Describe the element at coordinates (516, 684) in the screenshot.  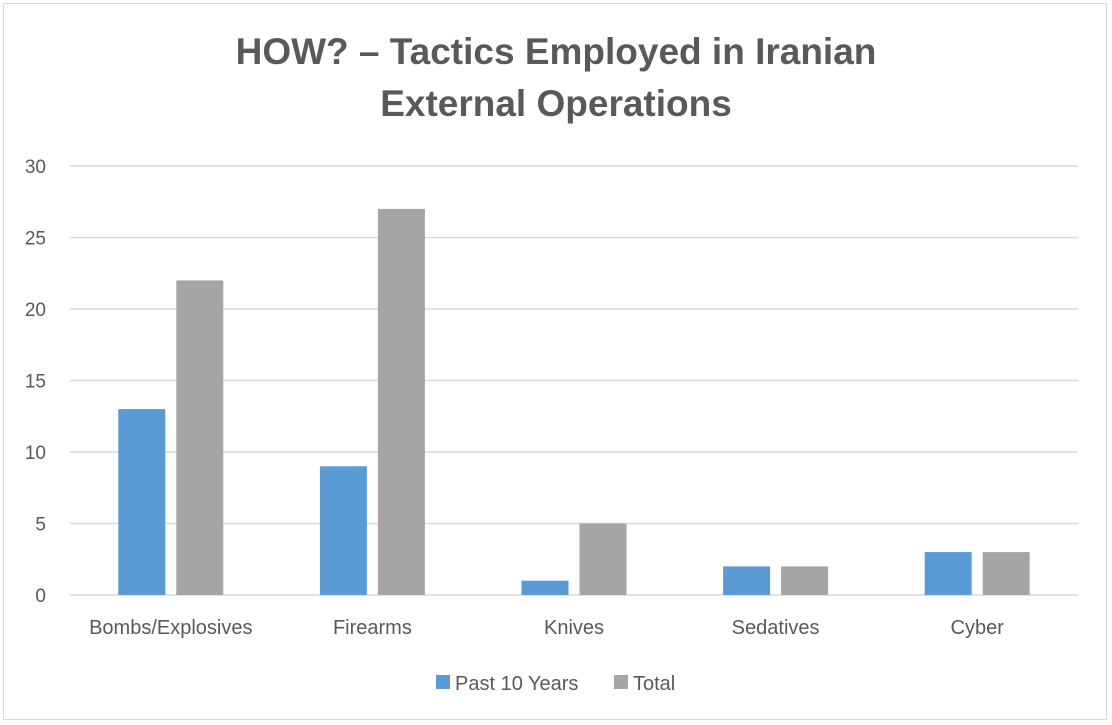
I see `legend-label: Past 10 Years` at that location.